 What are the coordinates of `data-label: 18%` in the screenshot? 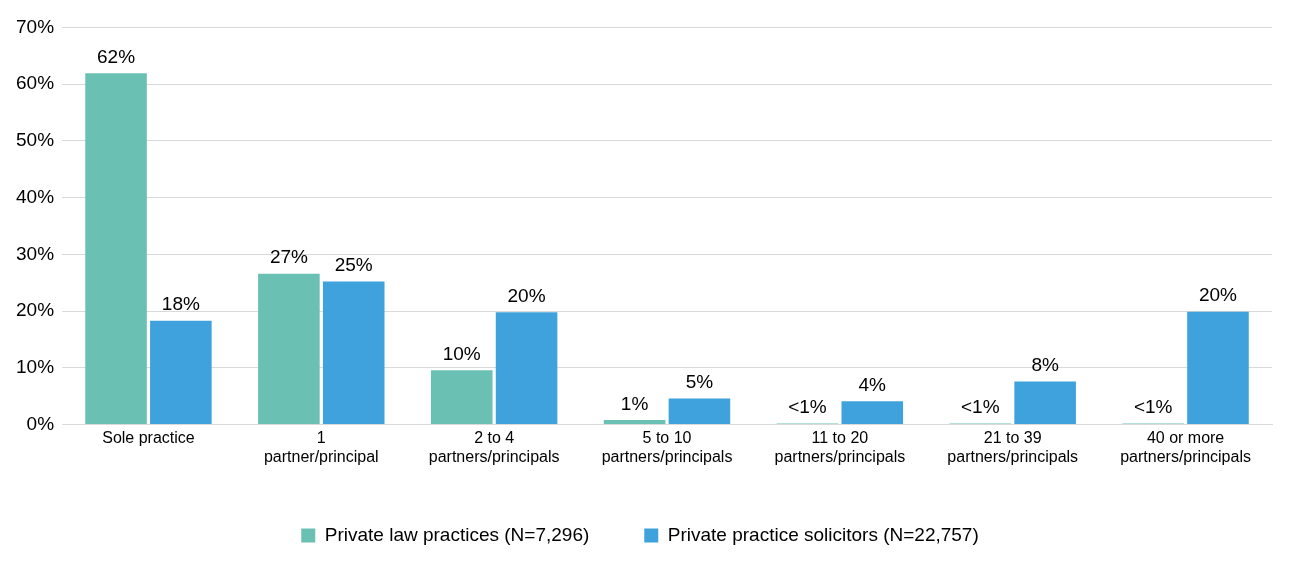 It's located at (180, 304).